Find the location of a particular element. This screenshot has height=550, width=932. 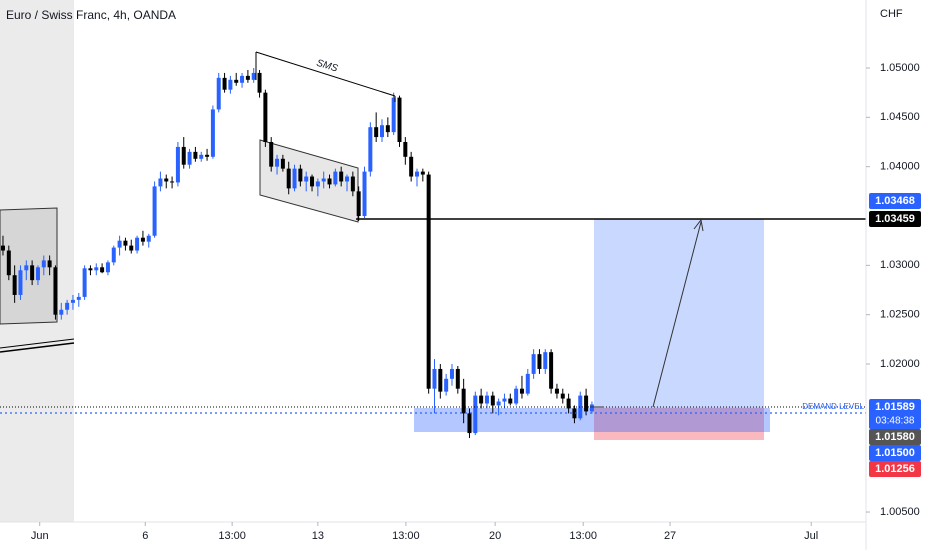

y-tick-label: 1.02500 is located at coordinates (900, 315).